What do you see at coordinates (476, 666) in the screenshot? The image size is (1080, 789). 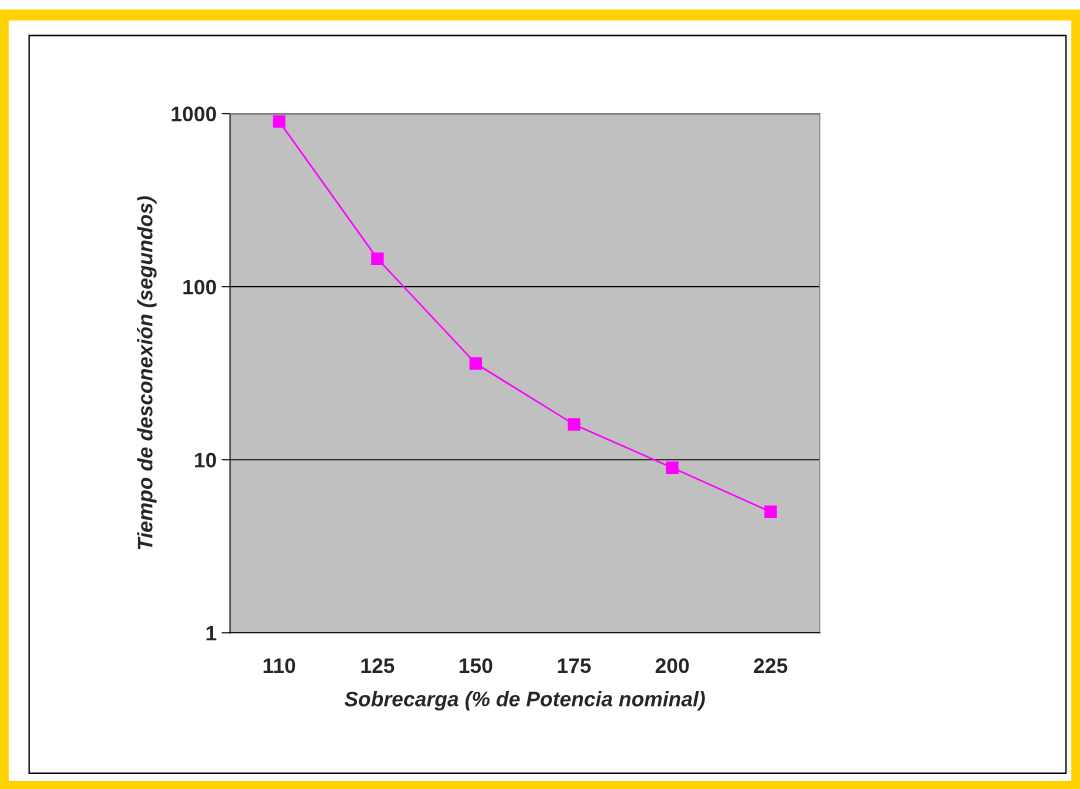 I see `x-tick-label: 150` at bounding box center [476, 666].